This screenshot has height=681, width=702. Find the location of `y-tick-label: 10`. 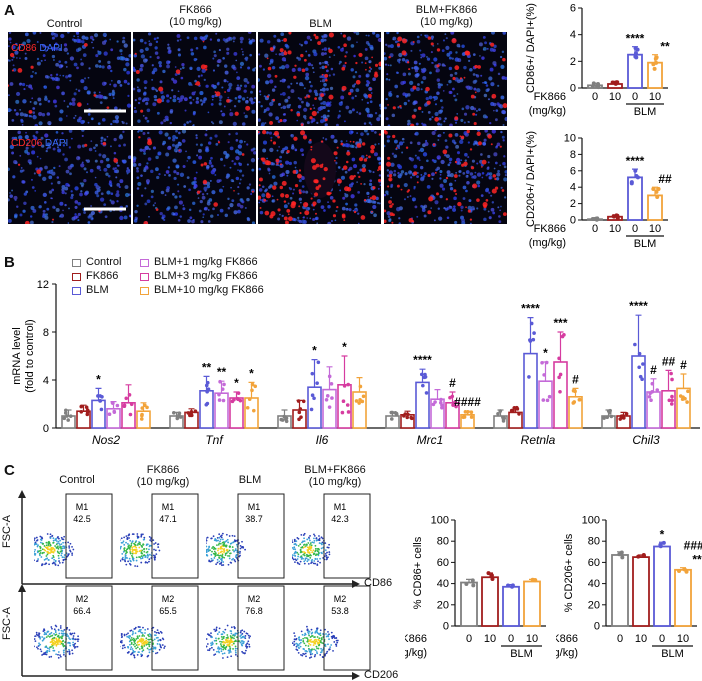

y-tick-label: 10 is located at coordinates (570, 139).